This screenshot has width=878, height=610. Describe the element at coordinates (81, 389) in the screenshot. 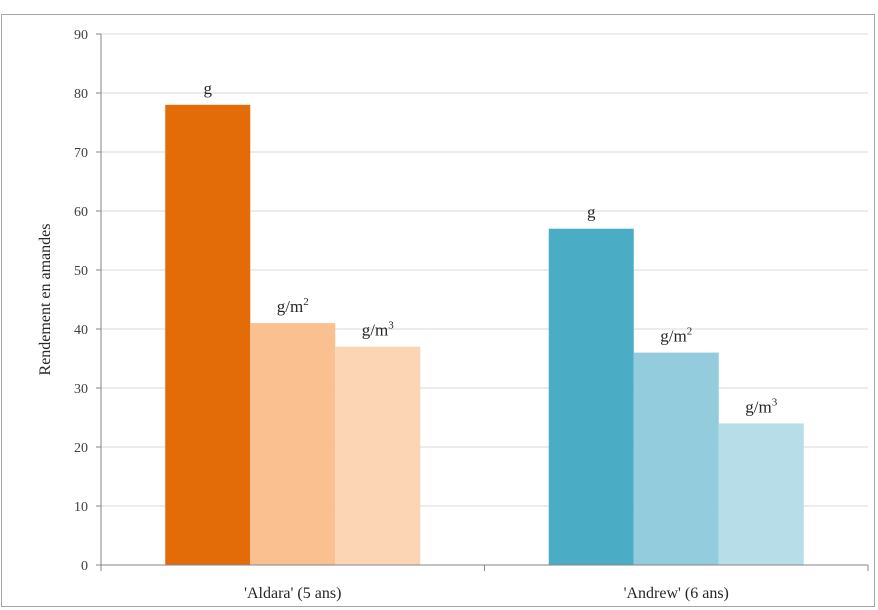

I see `y-tick-label: 30` at that location.